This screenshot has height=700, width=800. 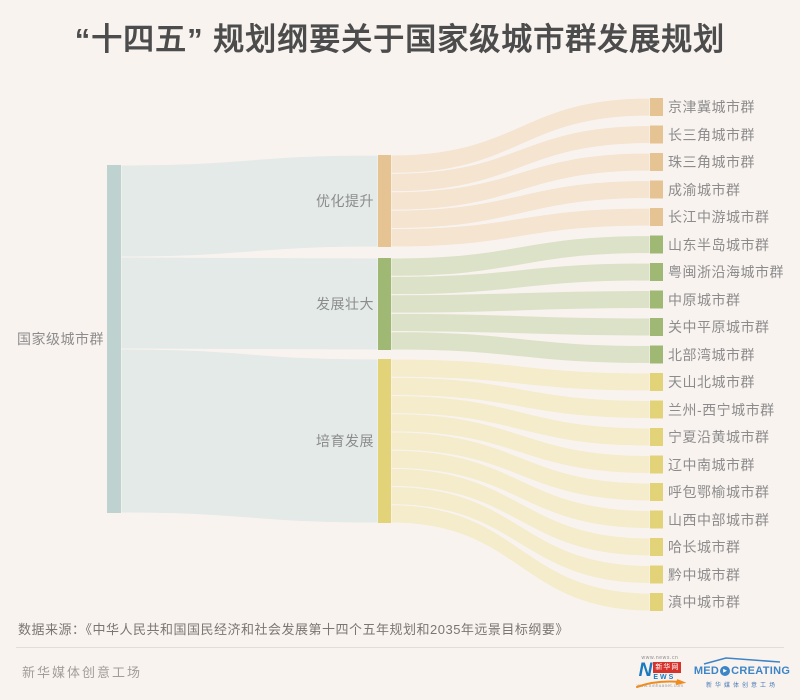 What do you see at coordinates (400, 39) in the screenshot?
I see `page-title: “十四五” 规划纲要关于国家级城市群发展规划` at bounding box center [400, 39].